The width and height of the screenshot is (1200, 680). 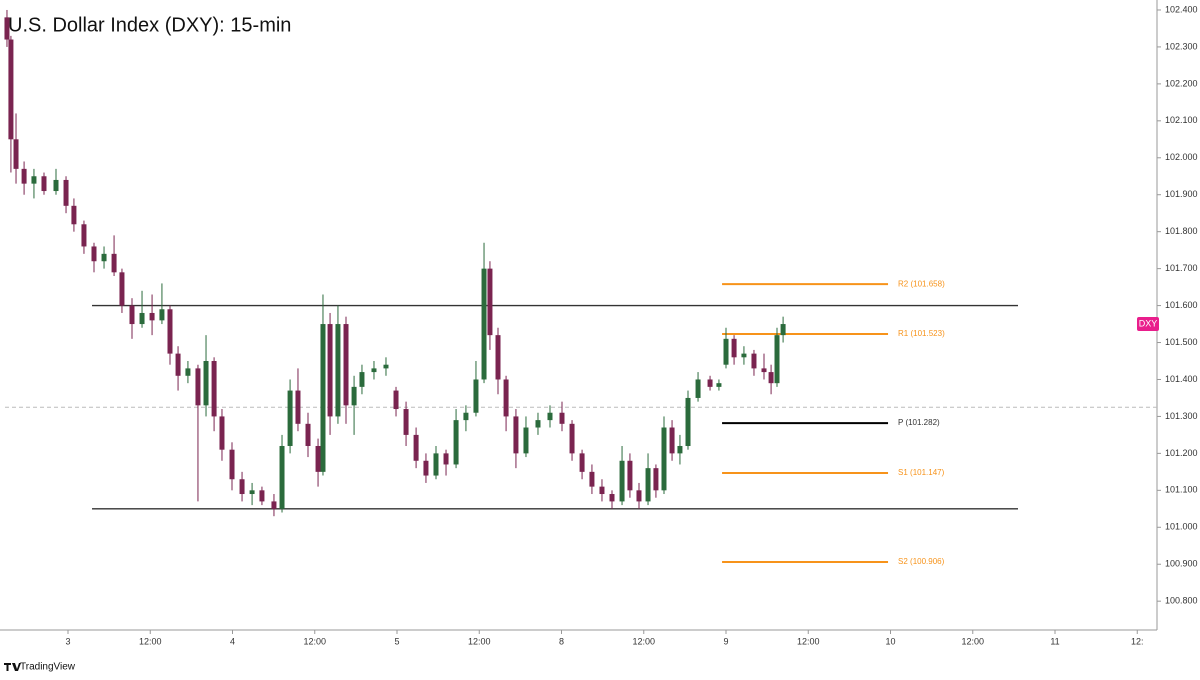 I want to click on y-tick-label: 101.700, so click(x=1181, y=268).